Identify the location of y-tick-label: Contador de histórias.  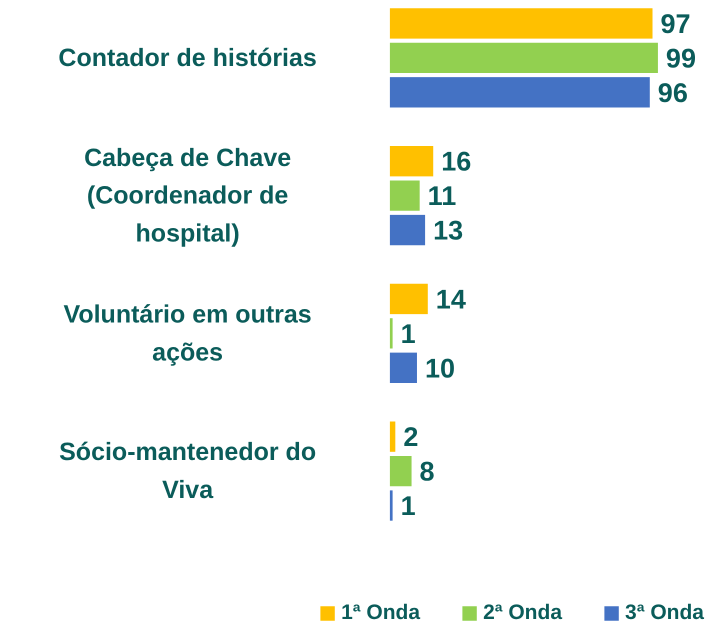
(187, 58).